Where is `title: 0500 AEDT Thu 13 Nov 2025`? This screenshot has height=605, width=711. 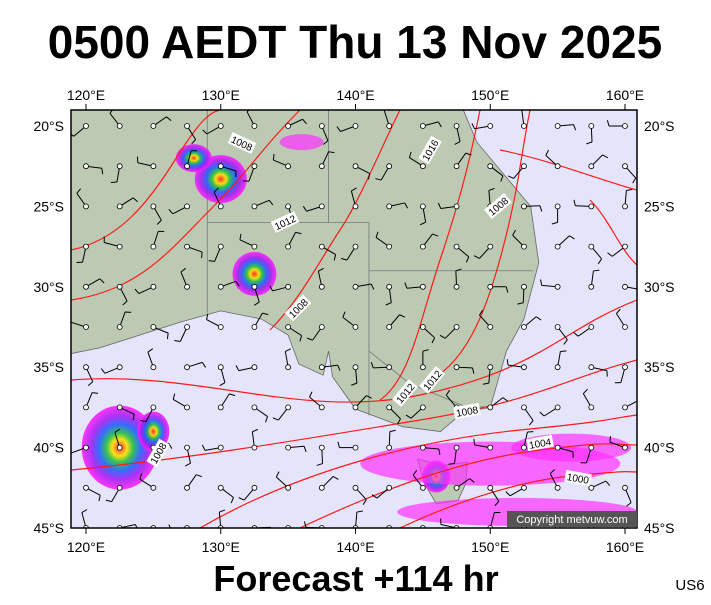
title: 0500 AEDT Thu 13 Nov 2025 is located at coordinates (355, 42).